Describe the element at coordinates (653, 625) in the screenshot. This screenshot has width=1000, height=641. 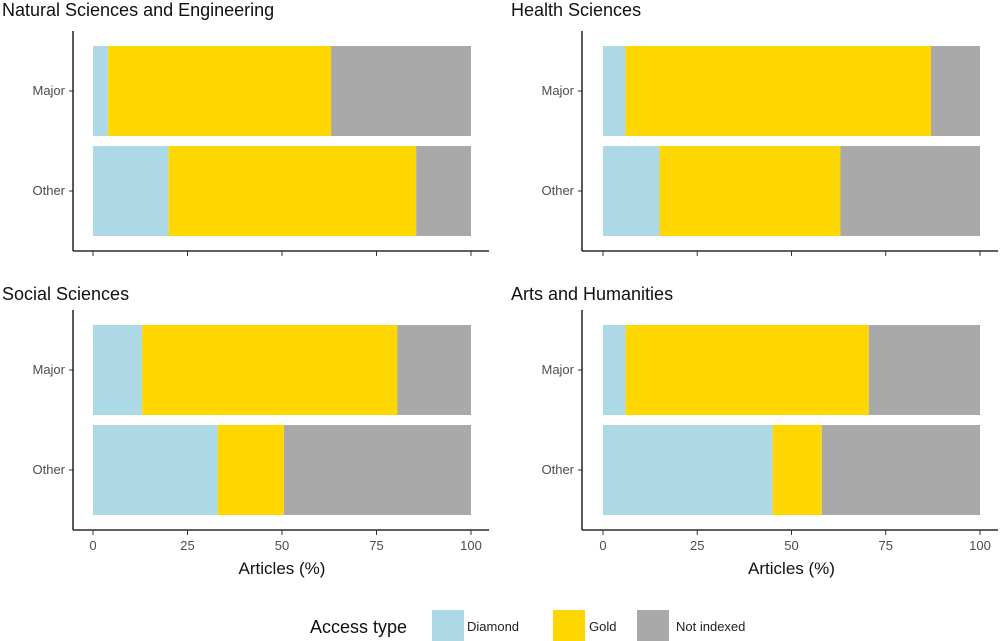
I see `legend-swatch-not-indexed` at that location.